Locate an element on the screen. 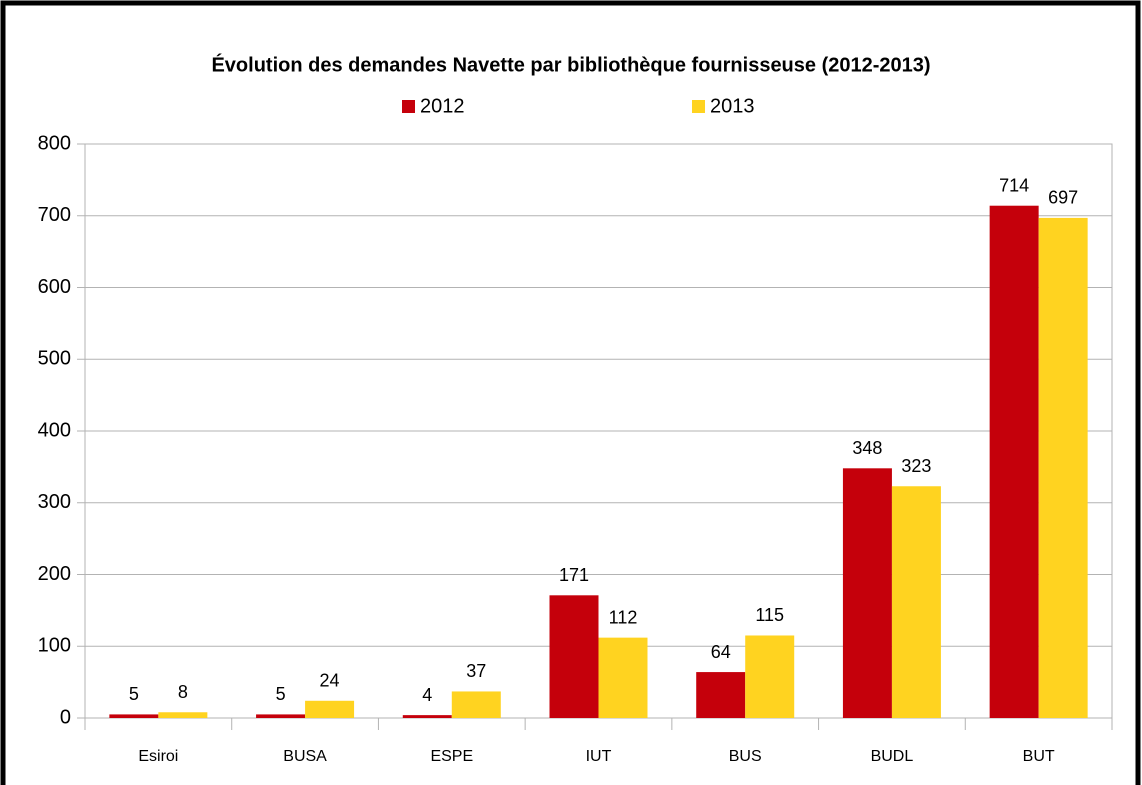  x-tick-label: BUS is located at coordinates (745, 756).